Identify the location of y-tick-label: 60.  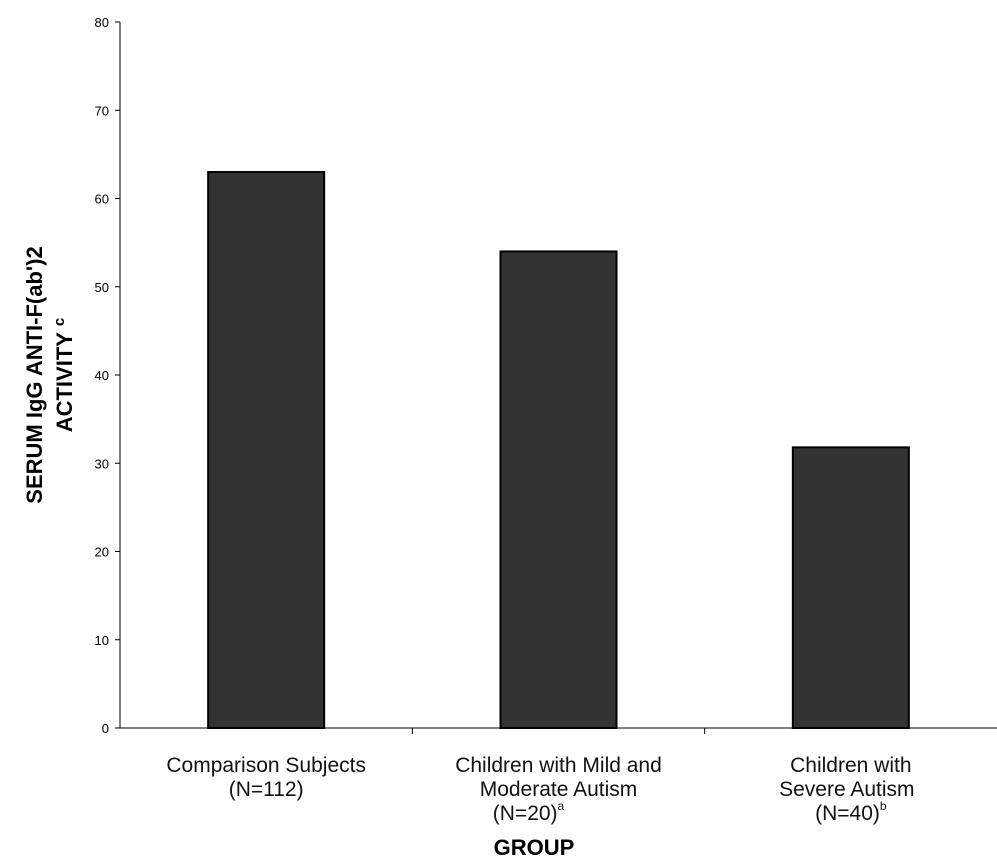
(102, 199).